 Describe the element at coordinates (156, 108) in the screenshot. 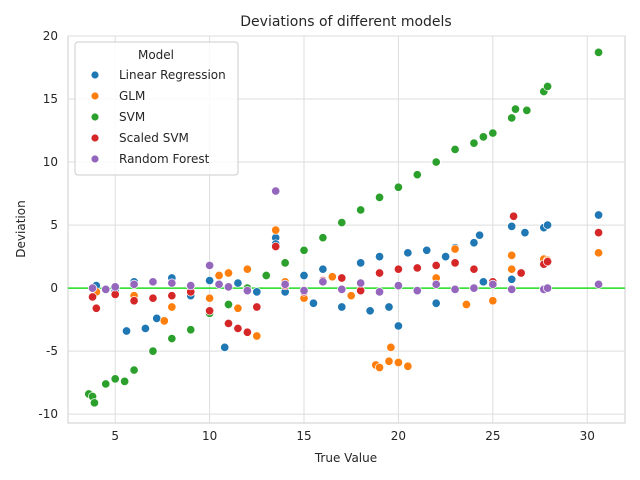

I see `legend-box` at that location.